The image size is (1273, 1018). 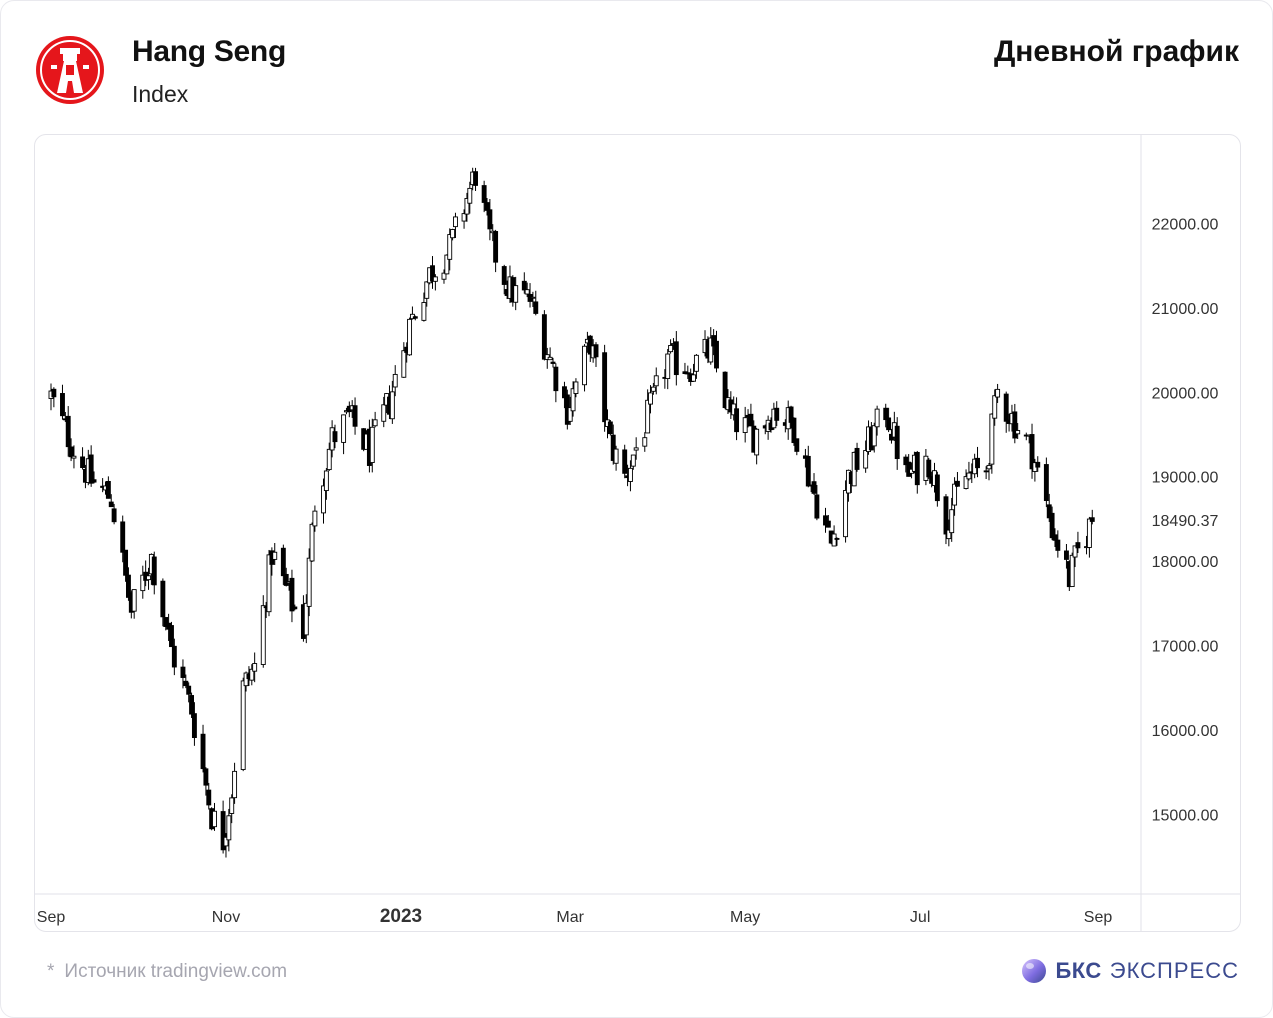 What do you see at coordinates (1185, 731) in the screenshot?
I see `y-tick-label: 16000.00` at bounding box center [1185, 731].